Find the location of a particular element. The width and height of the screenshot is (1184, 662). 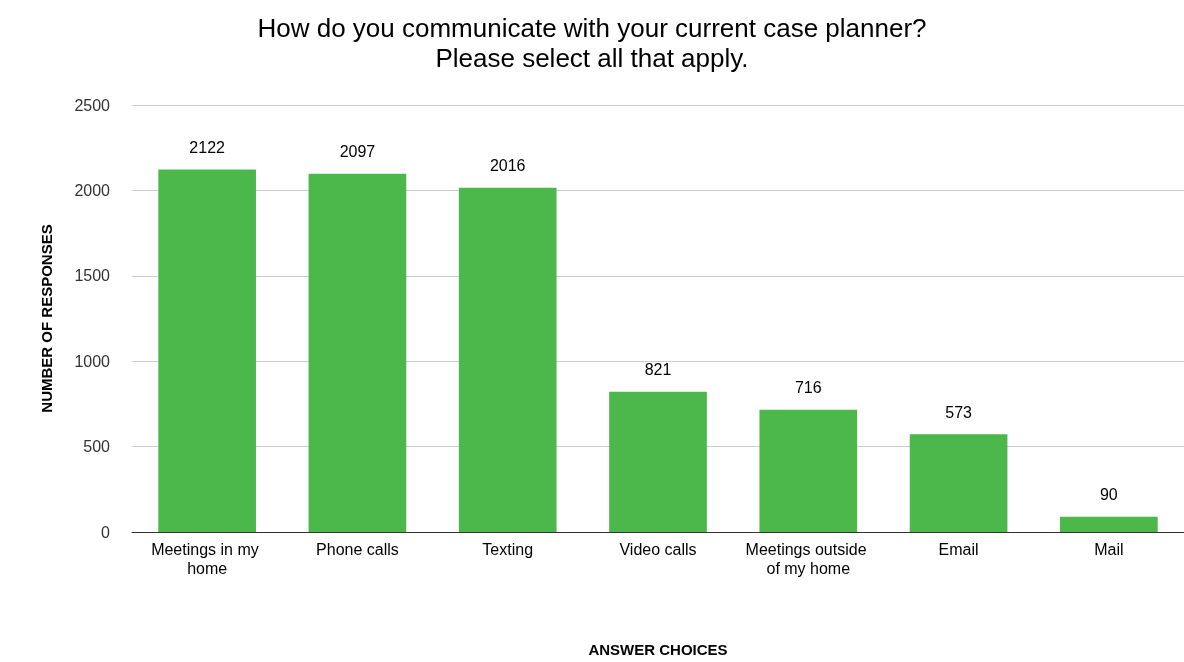

y-tick-label: 1500 is located at coordinates (92, 276).